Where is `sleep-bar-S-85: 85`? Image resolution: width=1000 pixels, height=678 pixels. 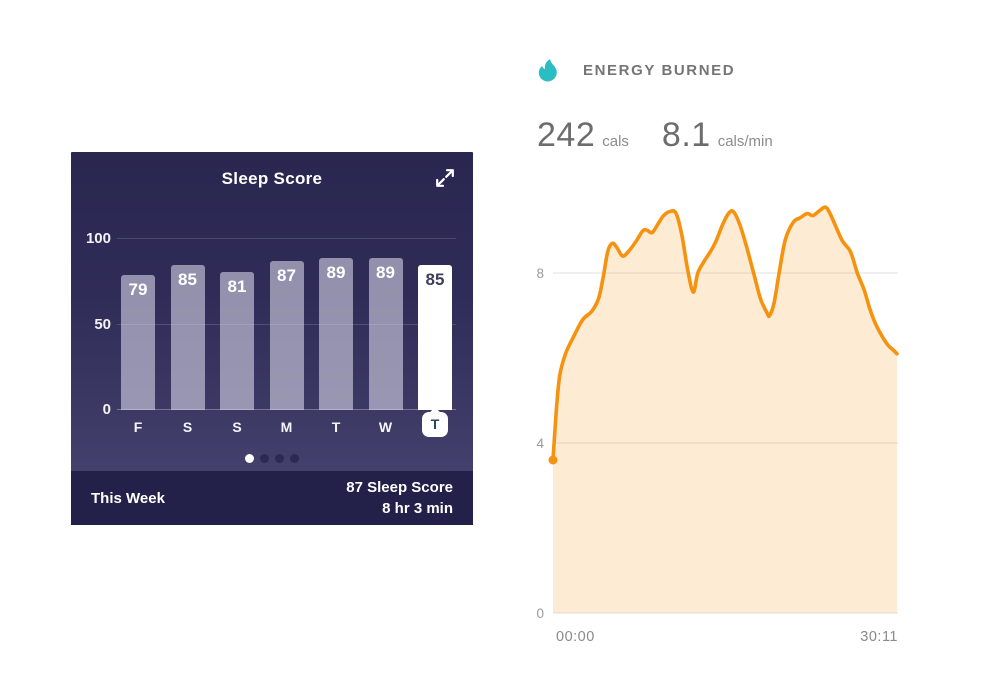 sleep-bar-S-85: 85 is located at coordinates (187, 337).